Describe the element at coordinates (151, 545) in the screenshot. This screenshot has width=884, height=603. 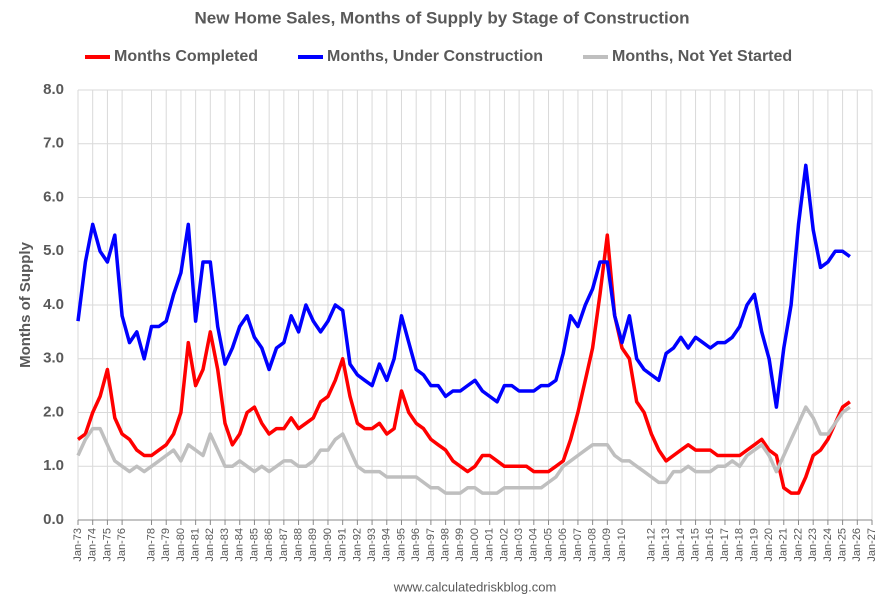
I see `x-tick-label: Jan-78` at that location.